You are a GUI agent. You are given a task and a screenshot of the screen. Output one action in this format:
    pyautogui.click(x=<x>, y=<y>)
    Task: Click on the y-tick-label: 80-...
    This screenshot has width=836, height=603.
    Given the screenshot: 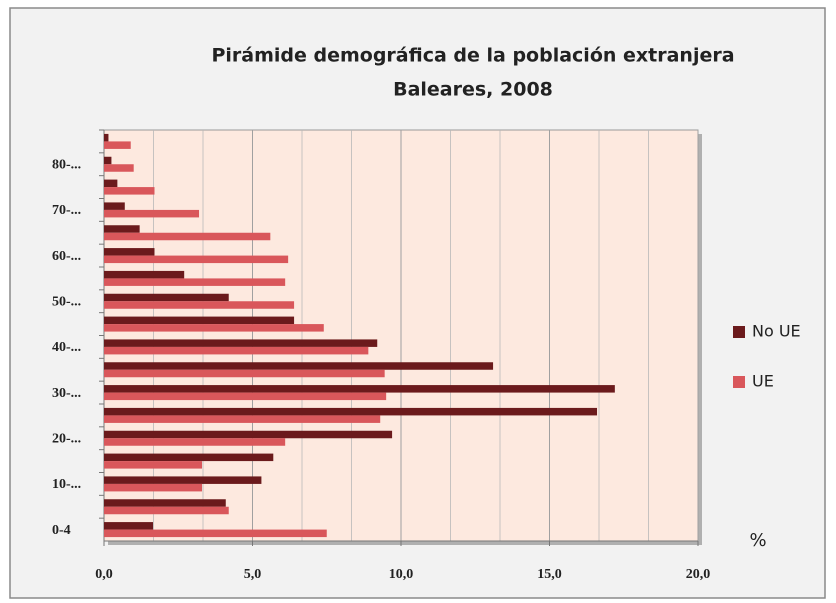 What is the action you would take?
    pyautogui.click(x=66, y=164)
    